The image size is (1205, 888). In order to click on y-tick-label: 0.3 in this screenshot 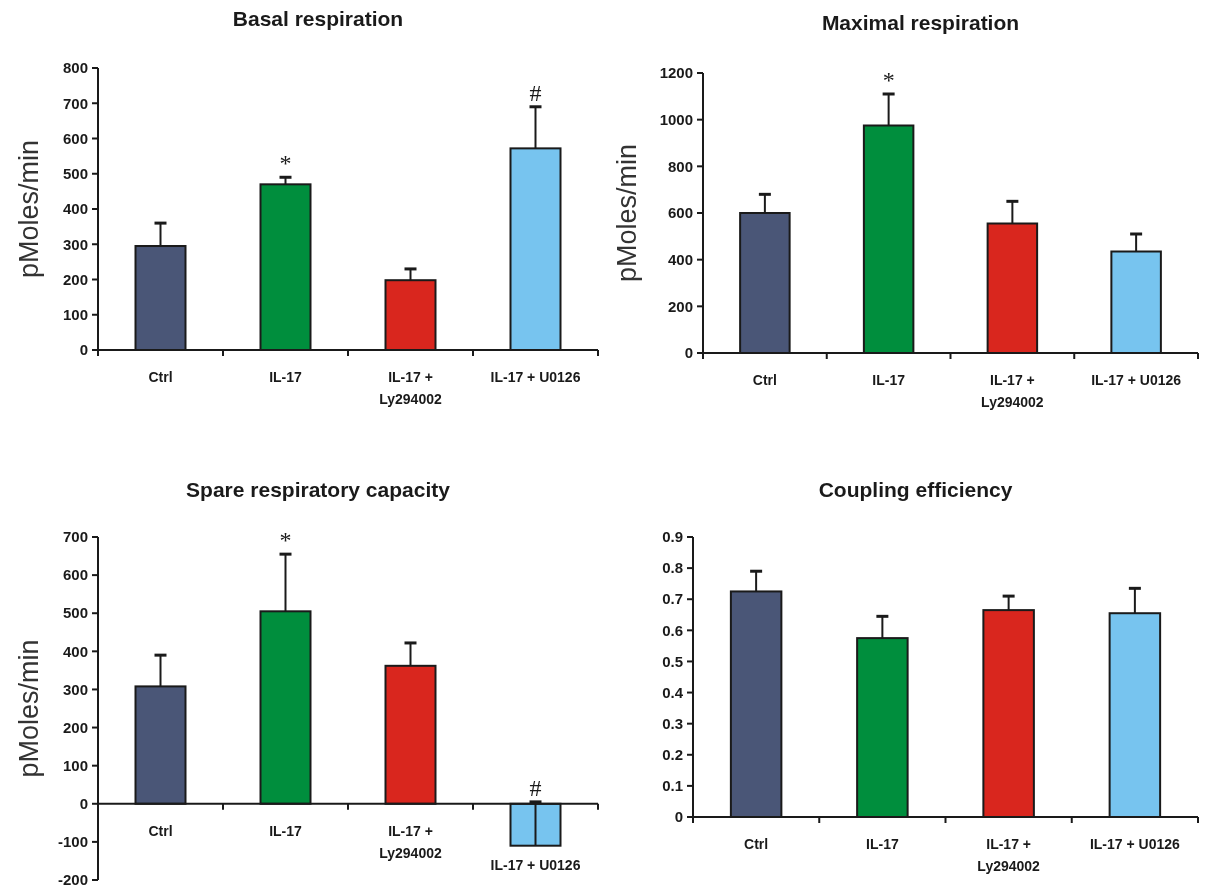, I will do `click(672, 723)`.